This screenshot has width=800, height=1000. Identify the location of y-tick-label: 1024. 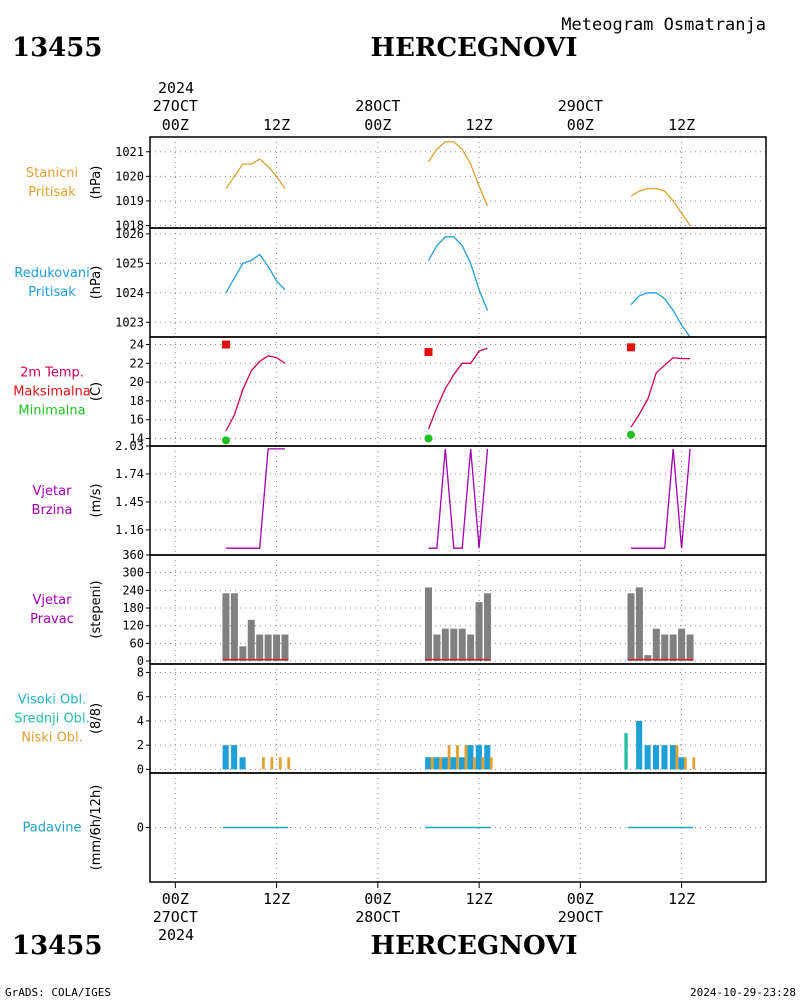
(129, 293).